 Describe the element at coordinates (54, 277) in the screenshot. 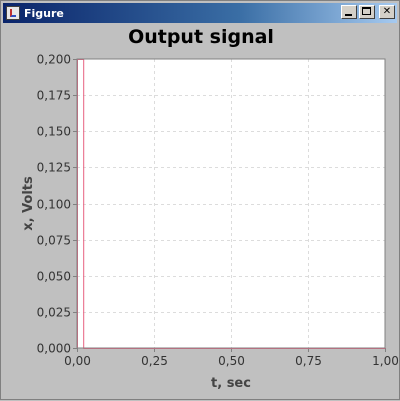

I see `y-tick-label: 0,050` at that location.